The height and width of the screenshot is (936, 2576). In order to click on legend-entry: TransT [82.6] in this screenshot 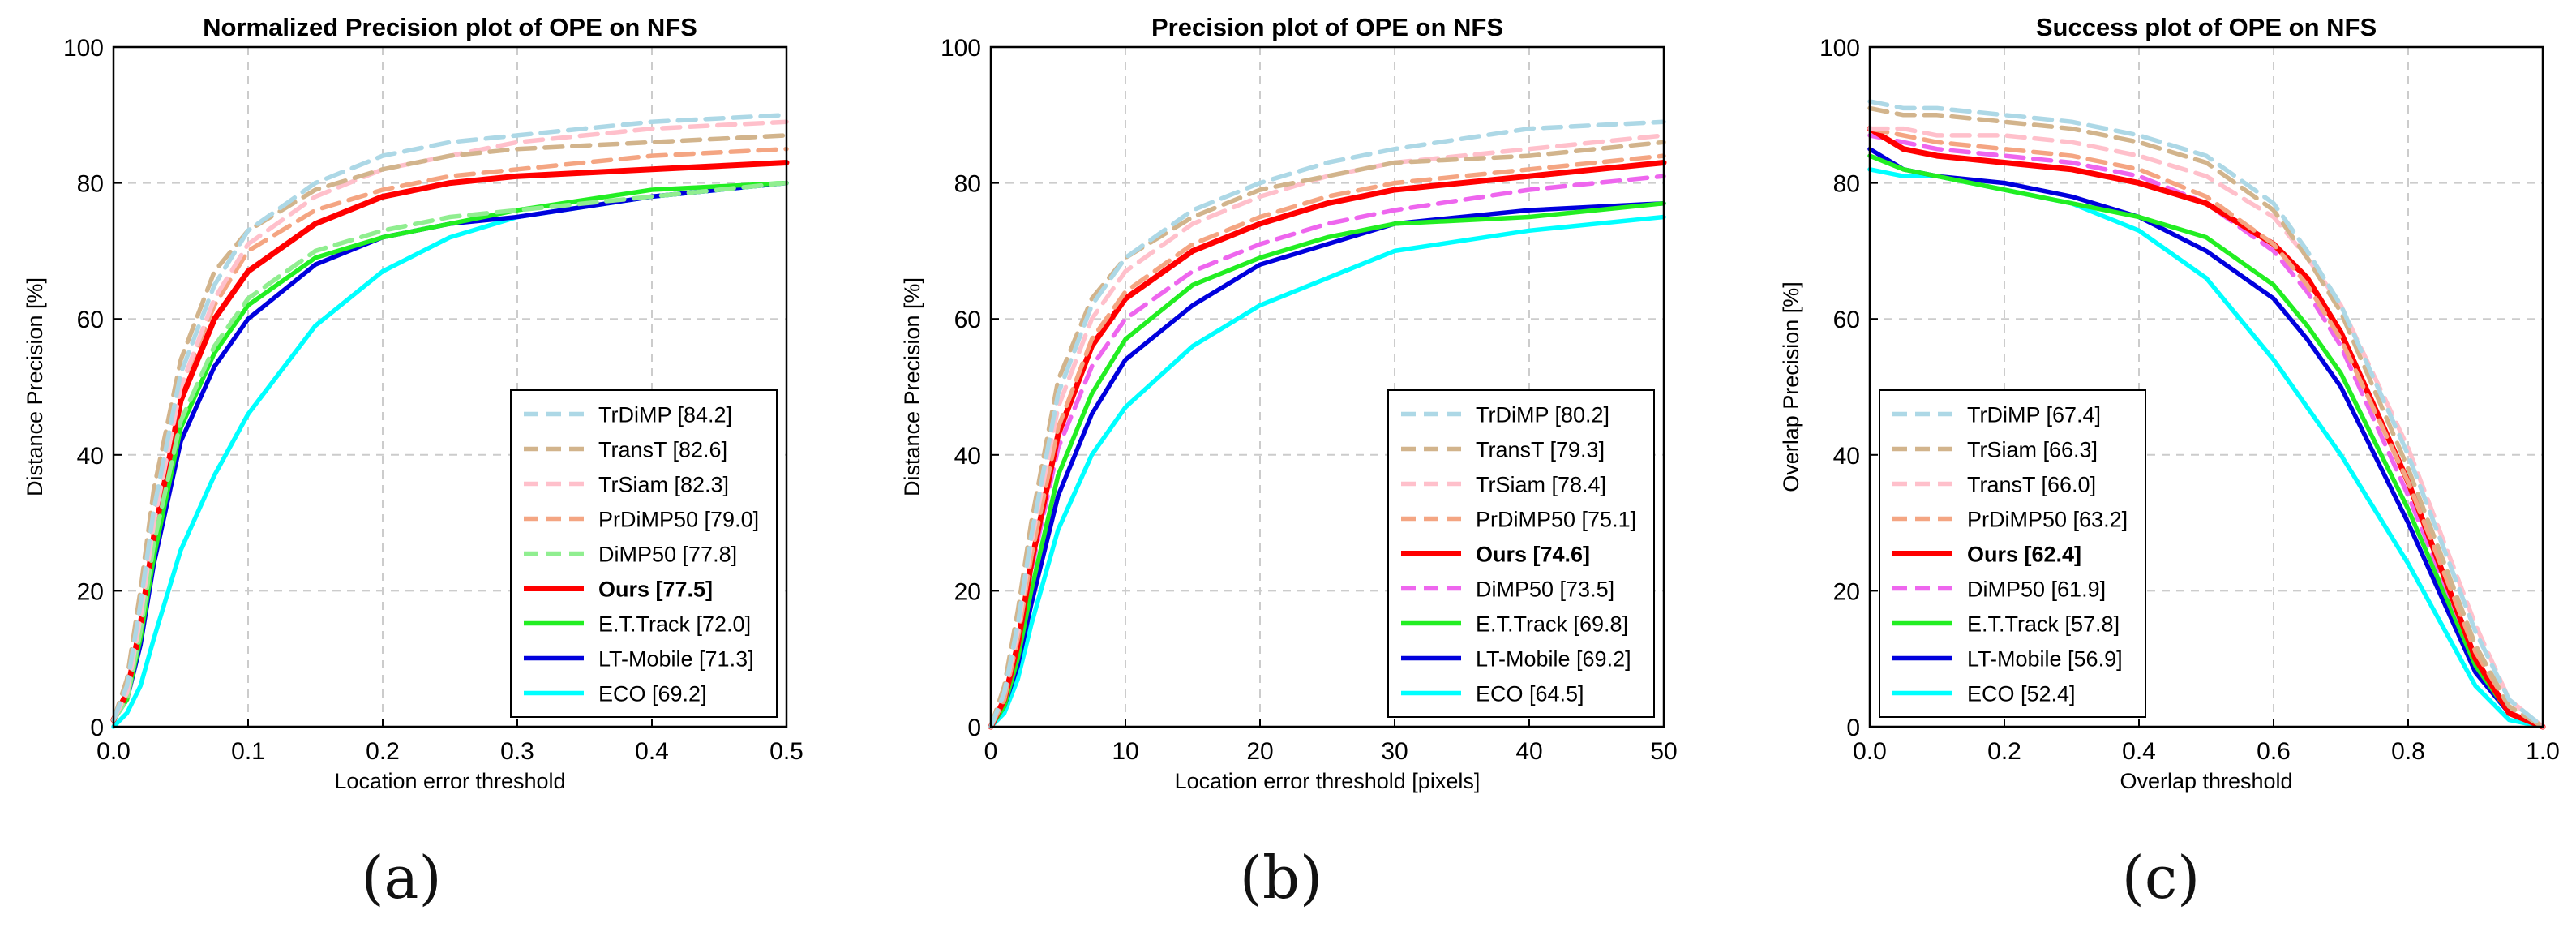, I will do `click(662, 450)`.